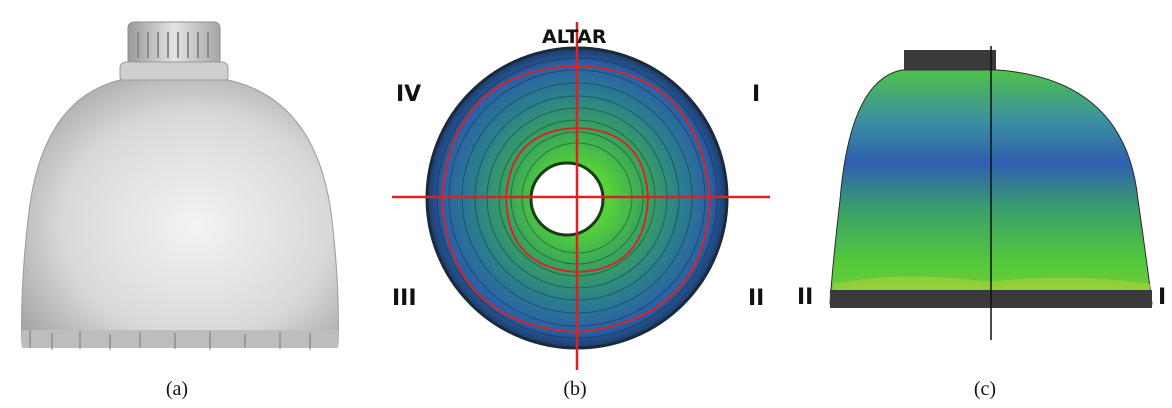  Describe the element at coordinates (756, 298) in the screenshot. I see `quadrant-ii-label: II` at that location.